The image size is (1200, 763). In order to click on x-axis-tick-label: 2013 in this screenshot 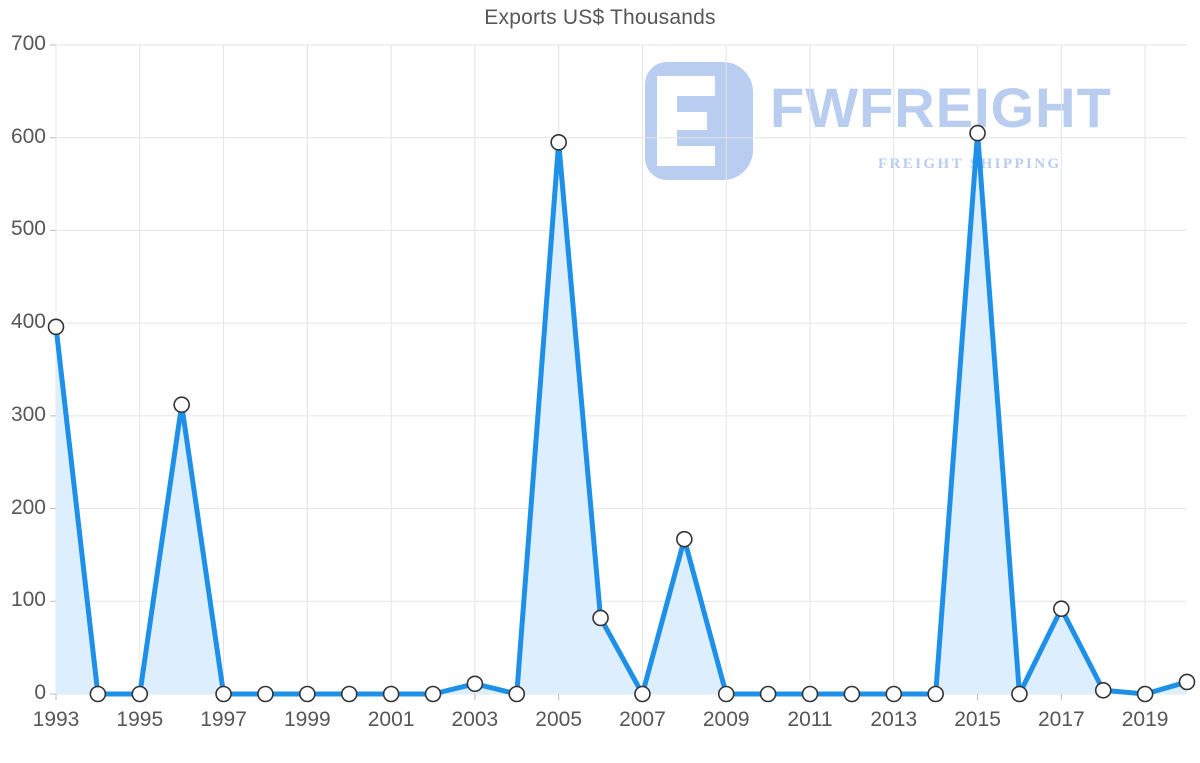, I will do `click(894, 719)`.